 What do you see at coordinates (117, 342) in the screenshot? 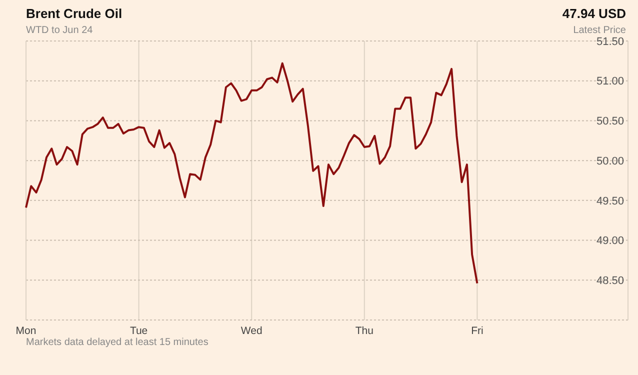
I see `text: Markets data delayed at least 15 minutes` at bounding box center [117, 342].